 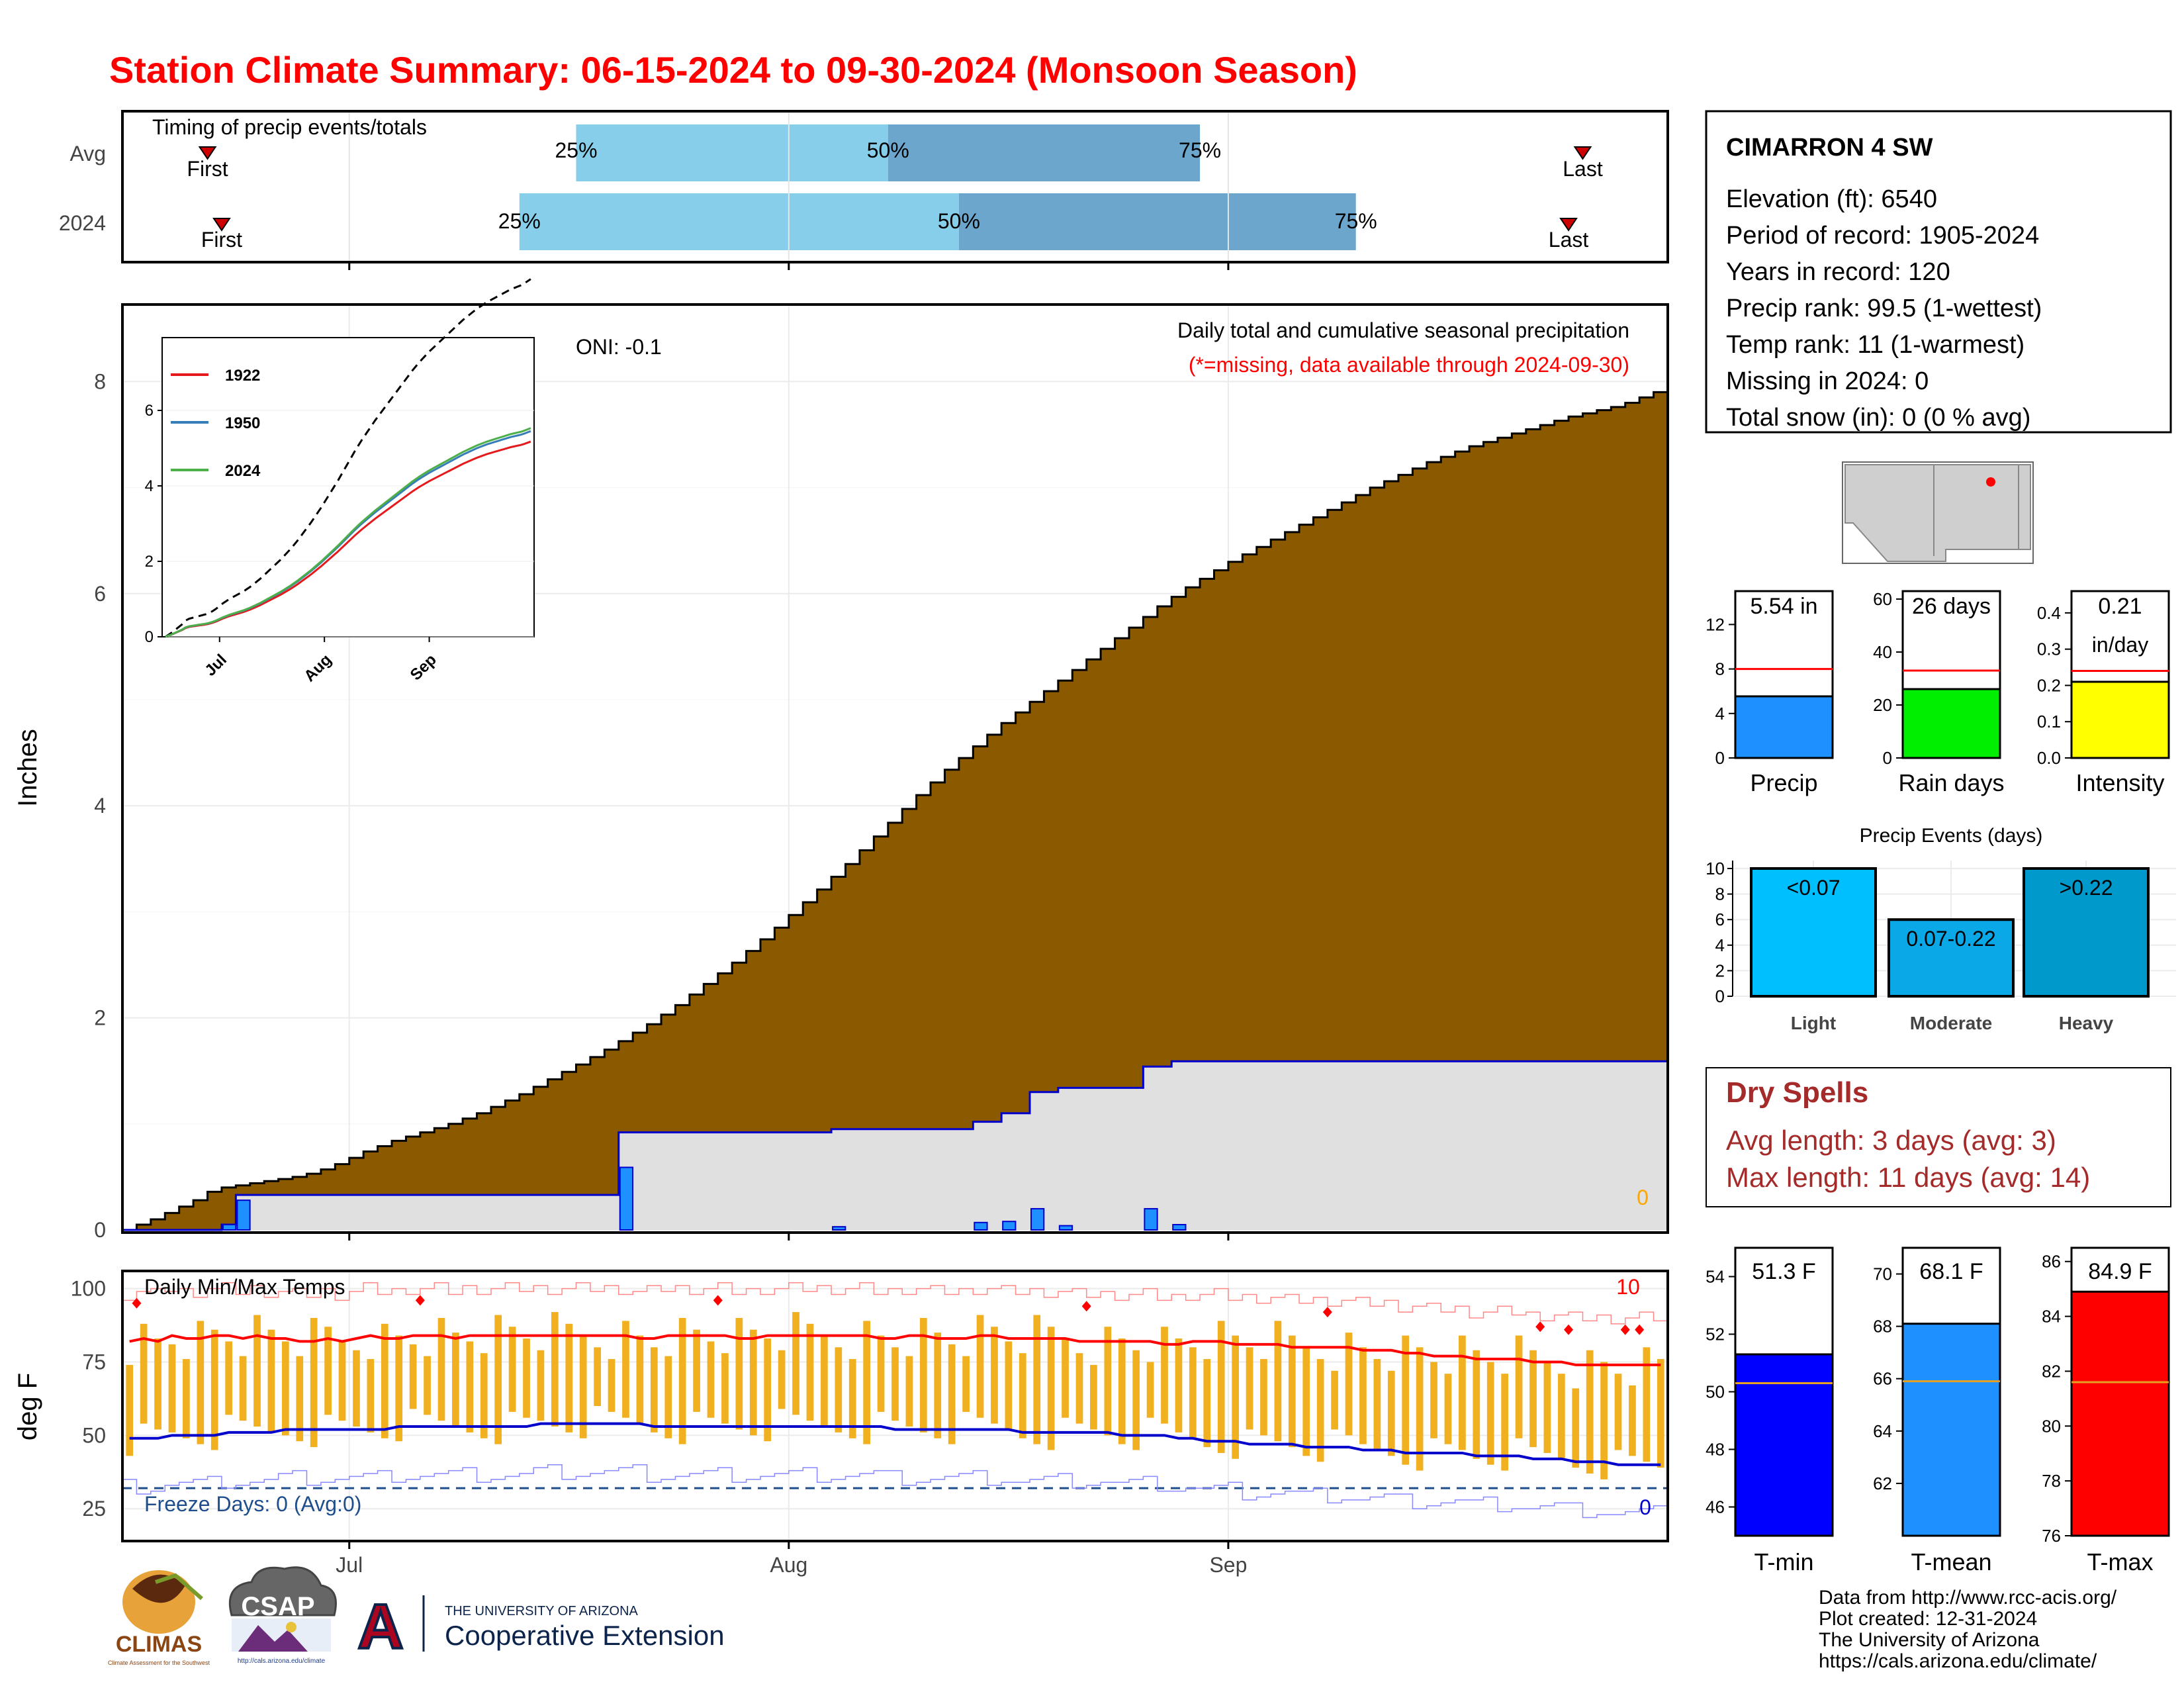 I want to click on timing-avg-q25: 25%, so click(x=576, y=150).